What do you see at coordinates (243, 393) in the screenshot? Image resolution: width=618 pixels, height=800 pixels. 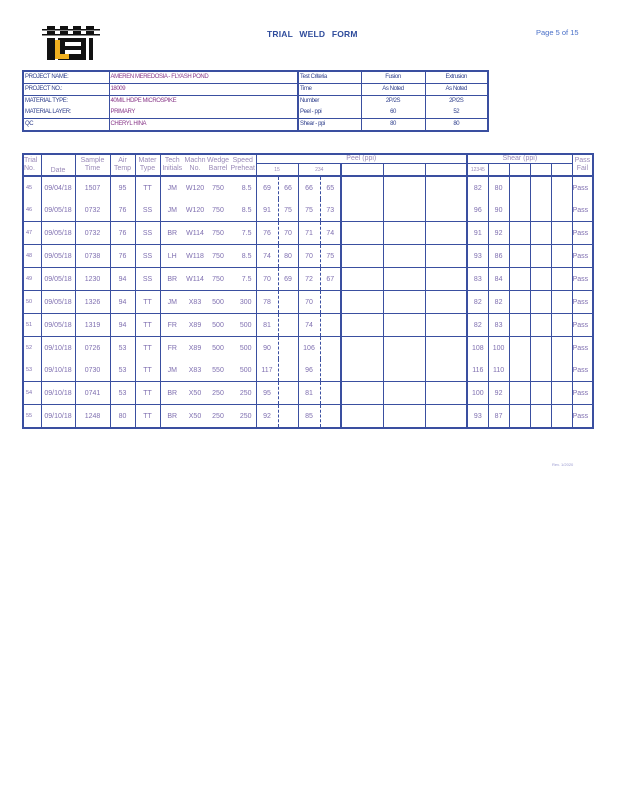 I see `speed-preheat: 250` at bounding box center [243, 393].